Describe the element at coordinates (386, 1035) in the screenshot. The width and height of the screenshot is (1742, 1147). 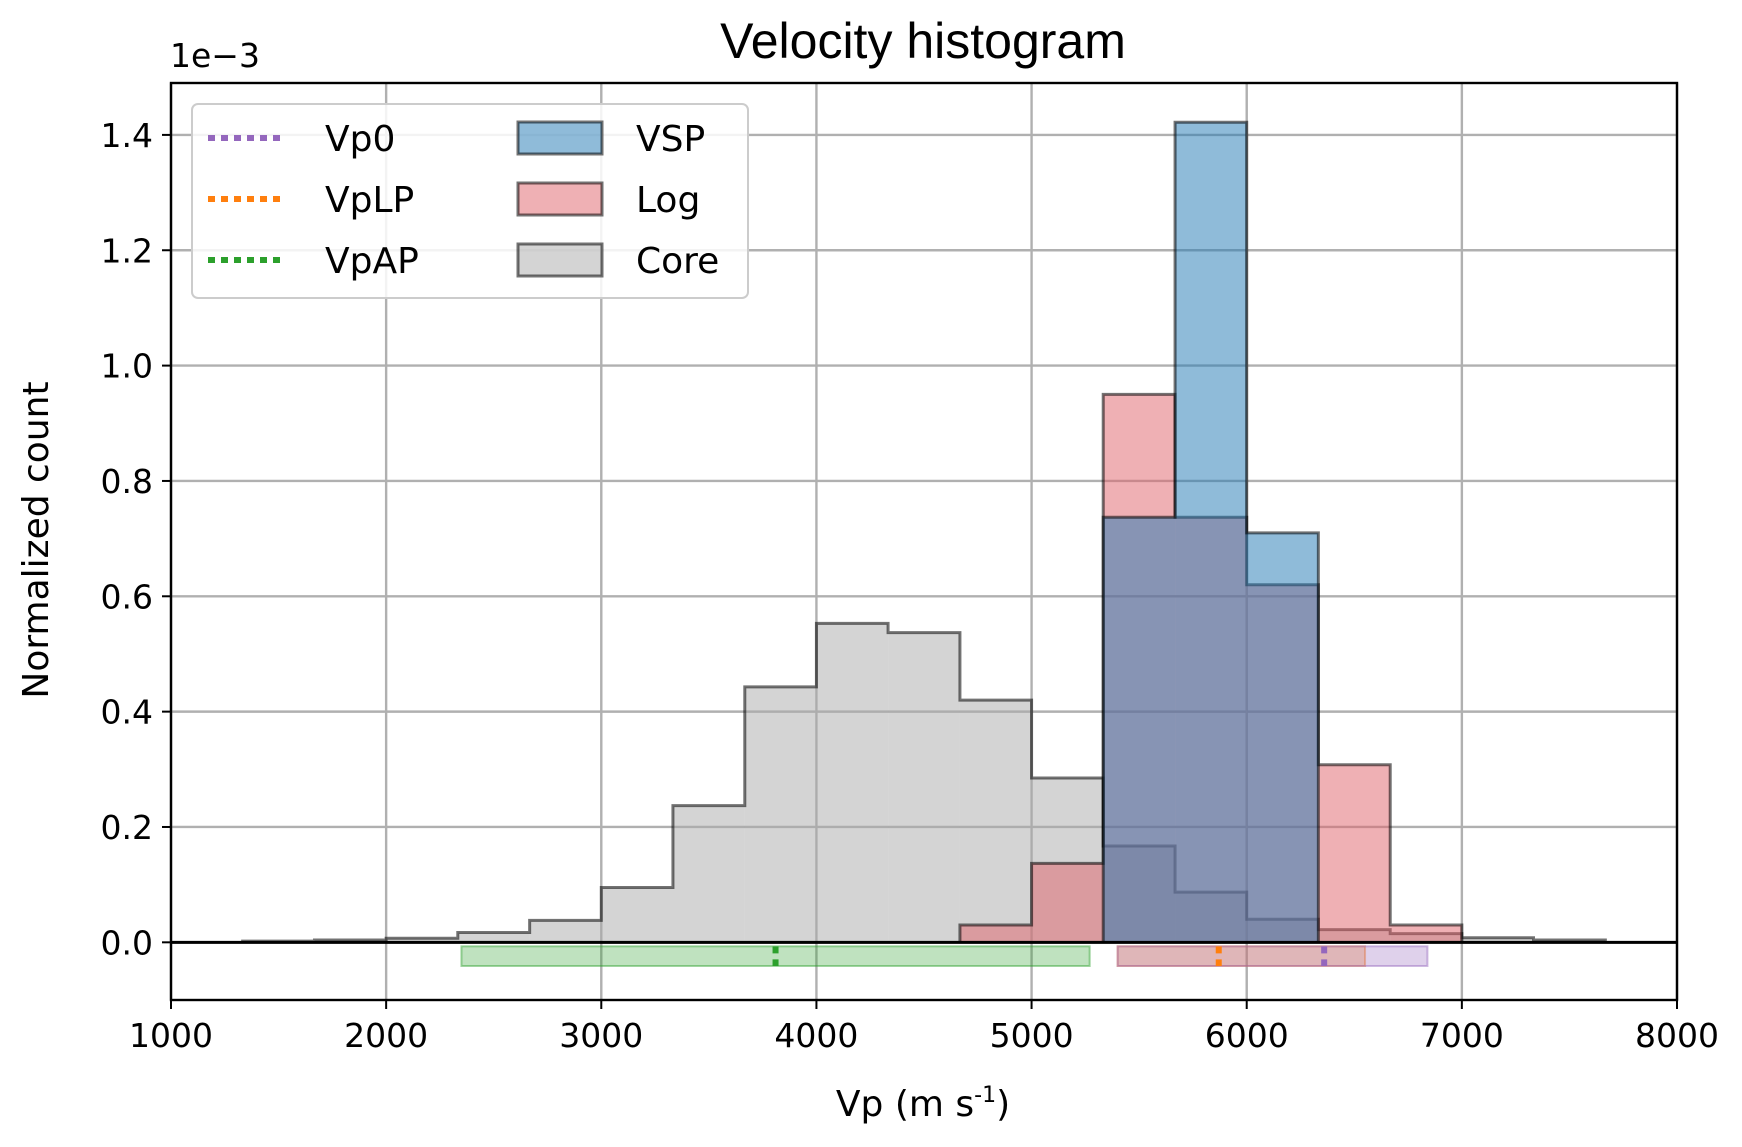
I see `x-tick-label: 2000` at that location.